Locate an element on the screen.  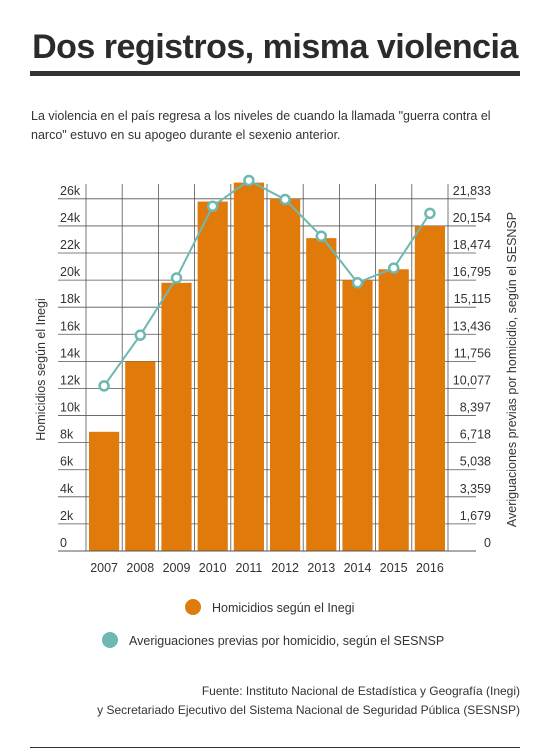
y-right-tick-label: 13,436 is located at coordinates (472, 326).